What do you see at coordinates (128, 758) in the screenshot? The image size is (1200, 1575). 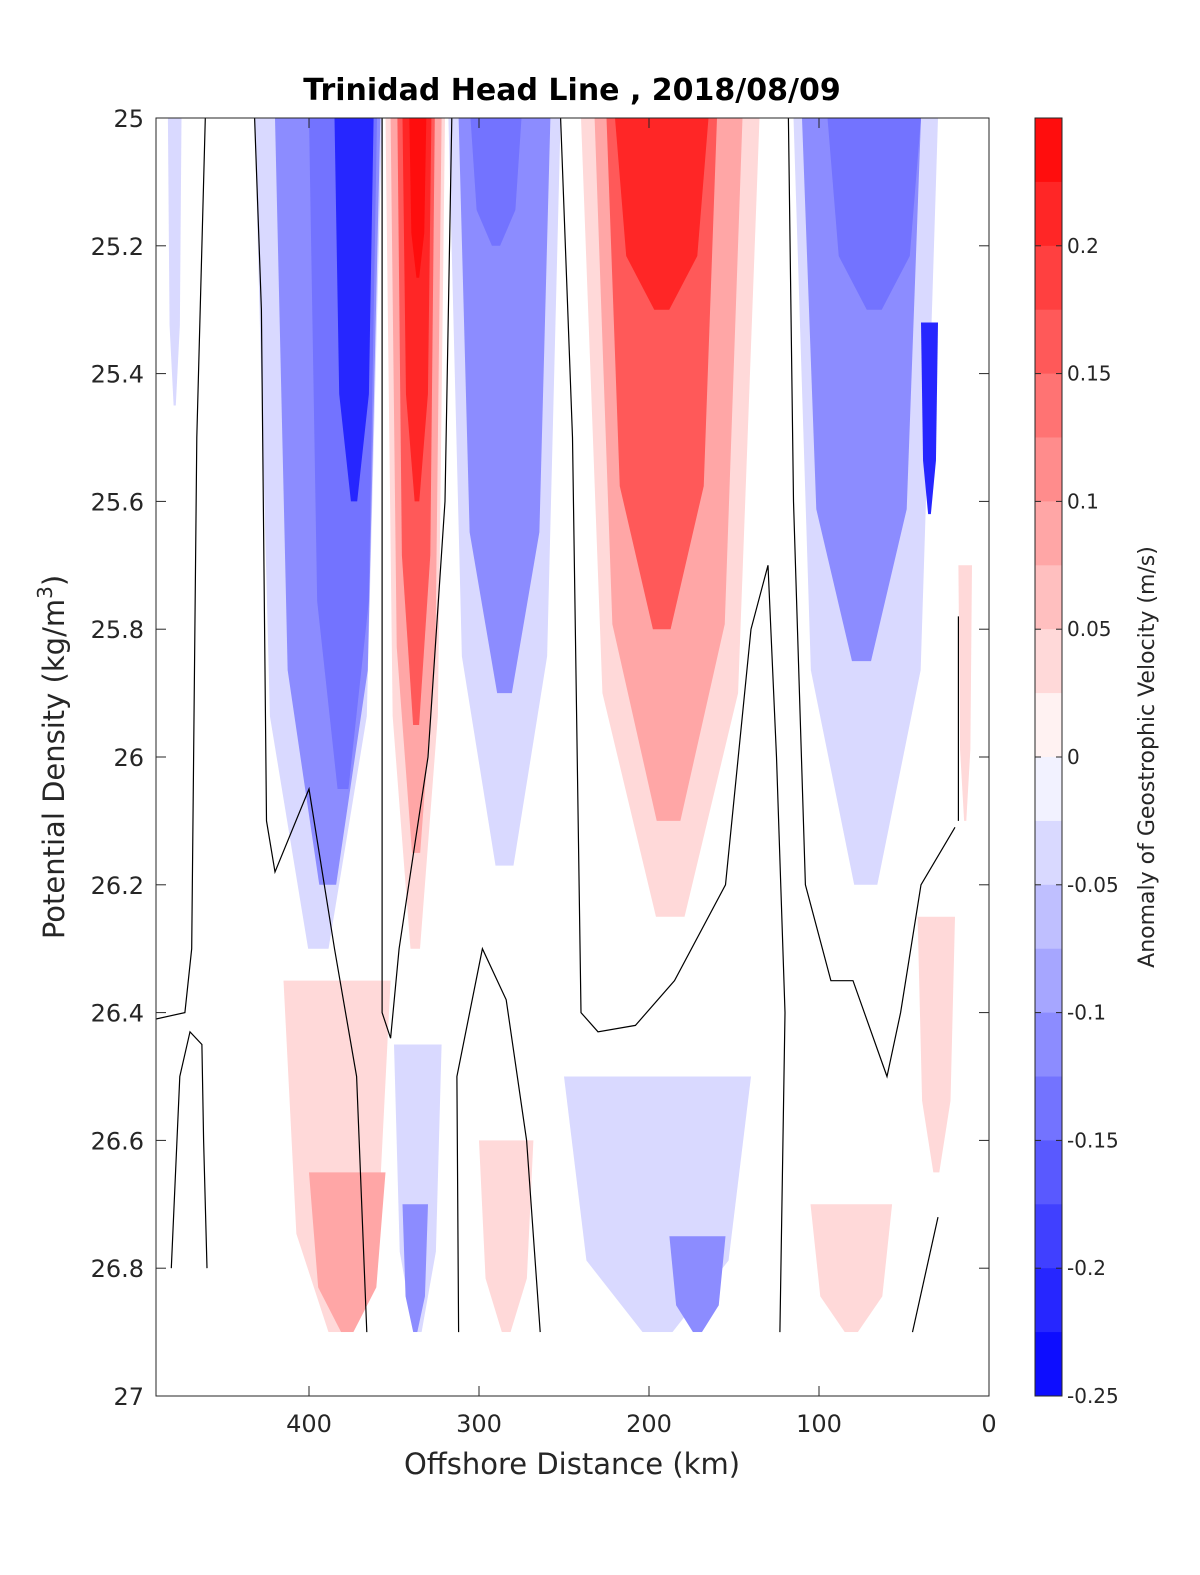 I see `y-tick-label-5: 26` at bounding box center [128, 758].